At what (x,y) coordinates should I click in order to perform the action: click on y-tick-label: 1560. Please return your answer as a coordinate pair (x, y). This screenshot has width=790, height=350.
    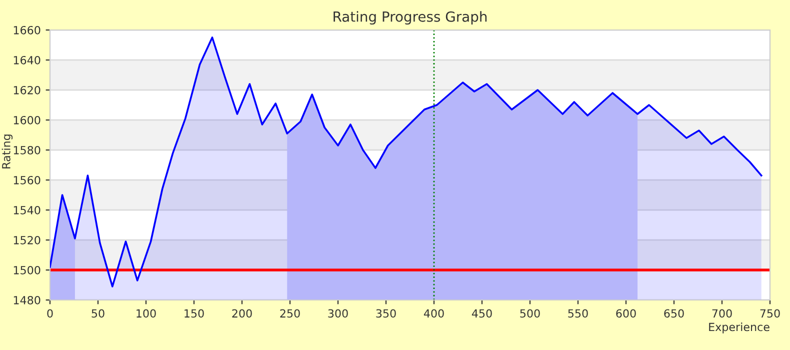
    Looking at the image, I should click on (27, 180).